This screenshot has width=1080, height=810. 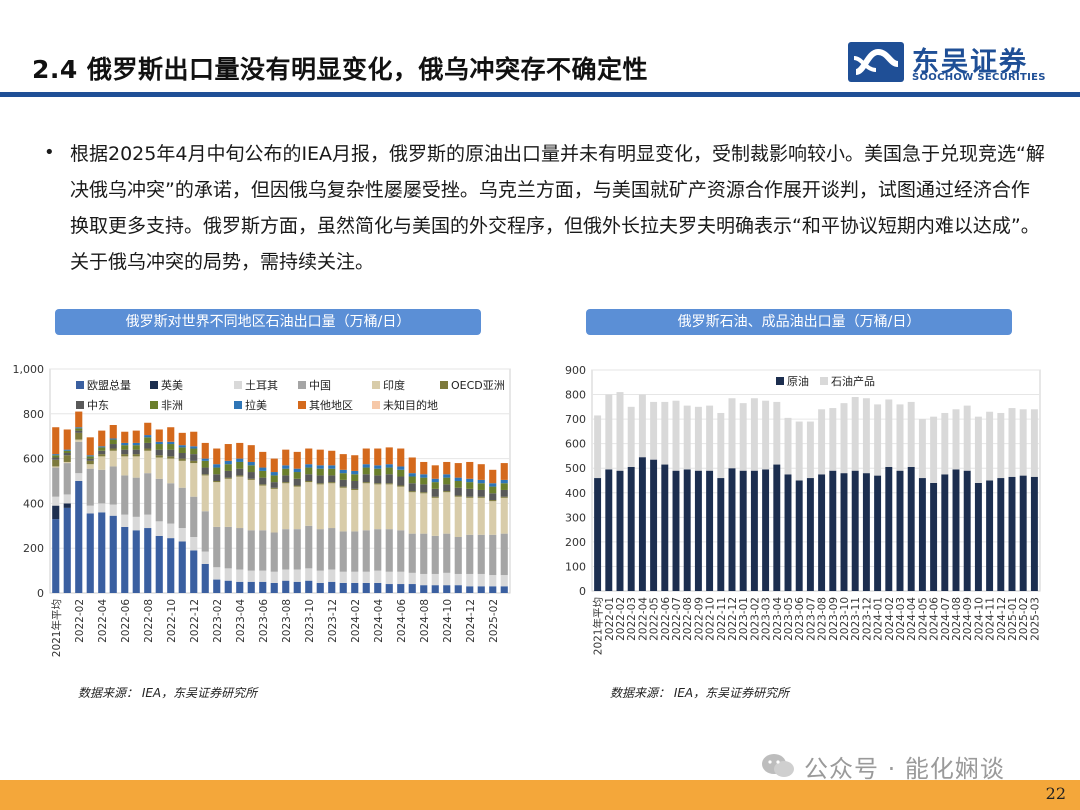 What do you see at coordinates (699, 619) in the screenshot?
I see `x-tick-label: 2022-09` at bounding box center [699, 619].